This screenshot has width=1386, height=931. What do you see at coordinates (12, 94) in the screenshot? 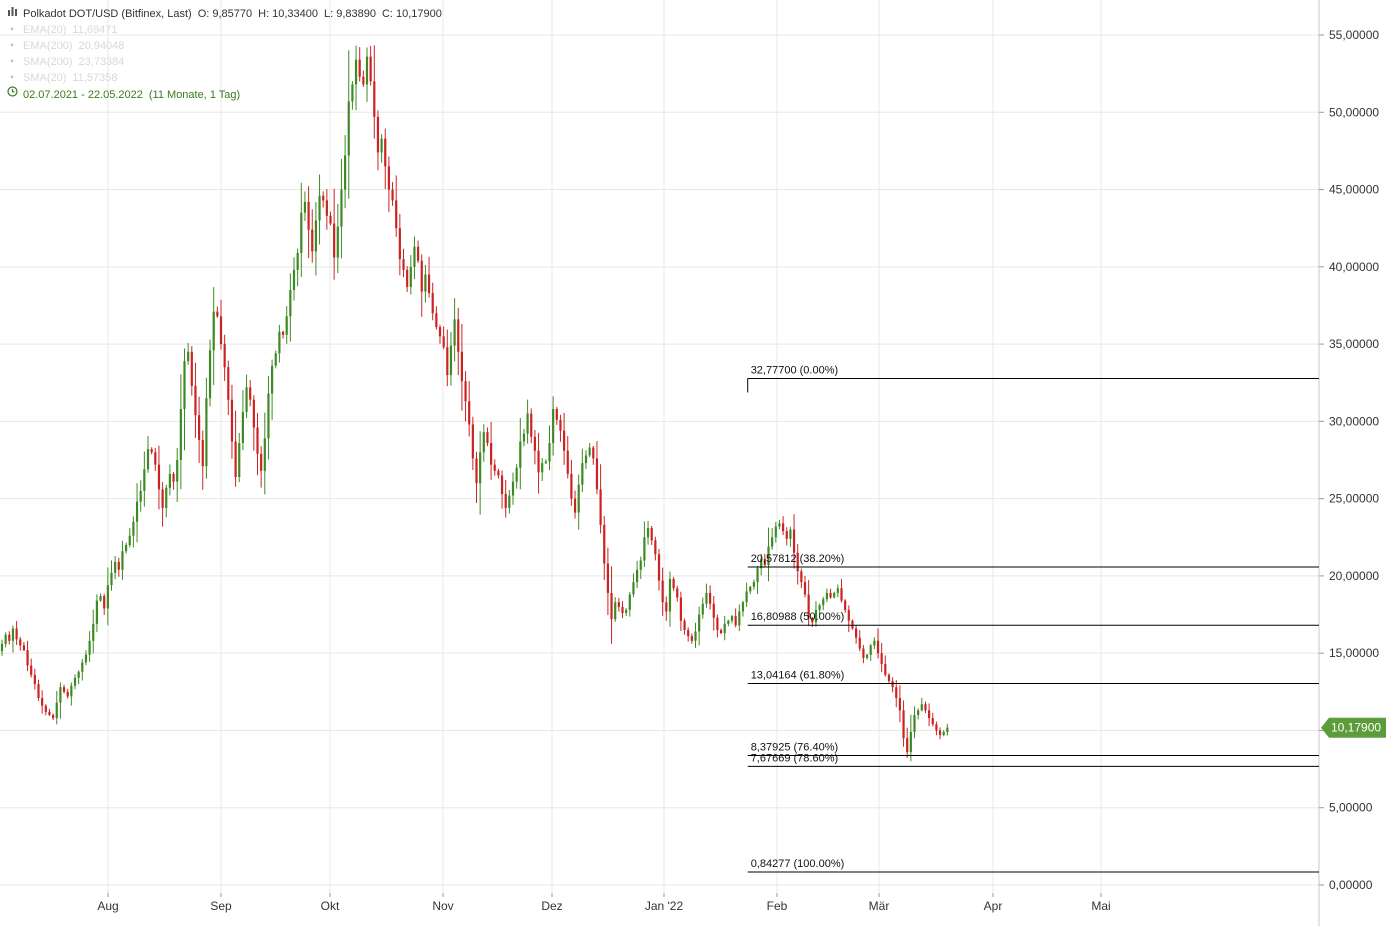
I see `clock-icon` at bounding box center [12, 94].